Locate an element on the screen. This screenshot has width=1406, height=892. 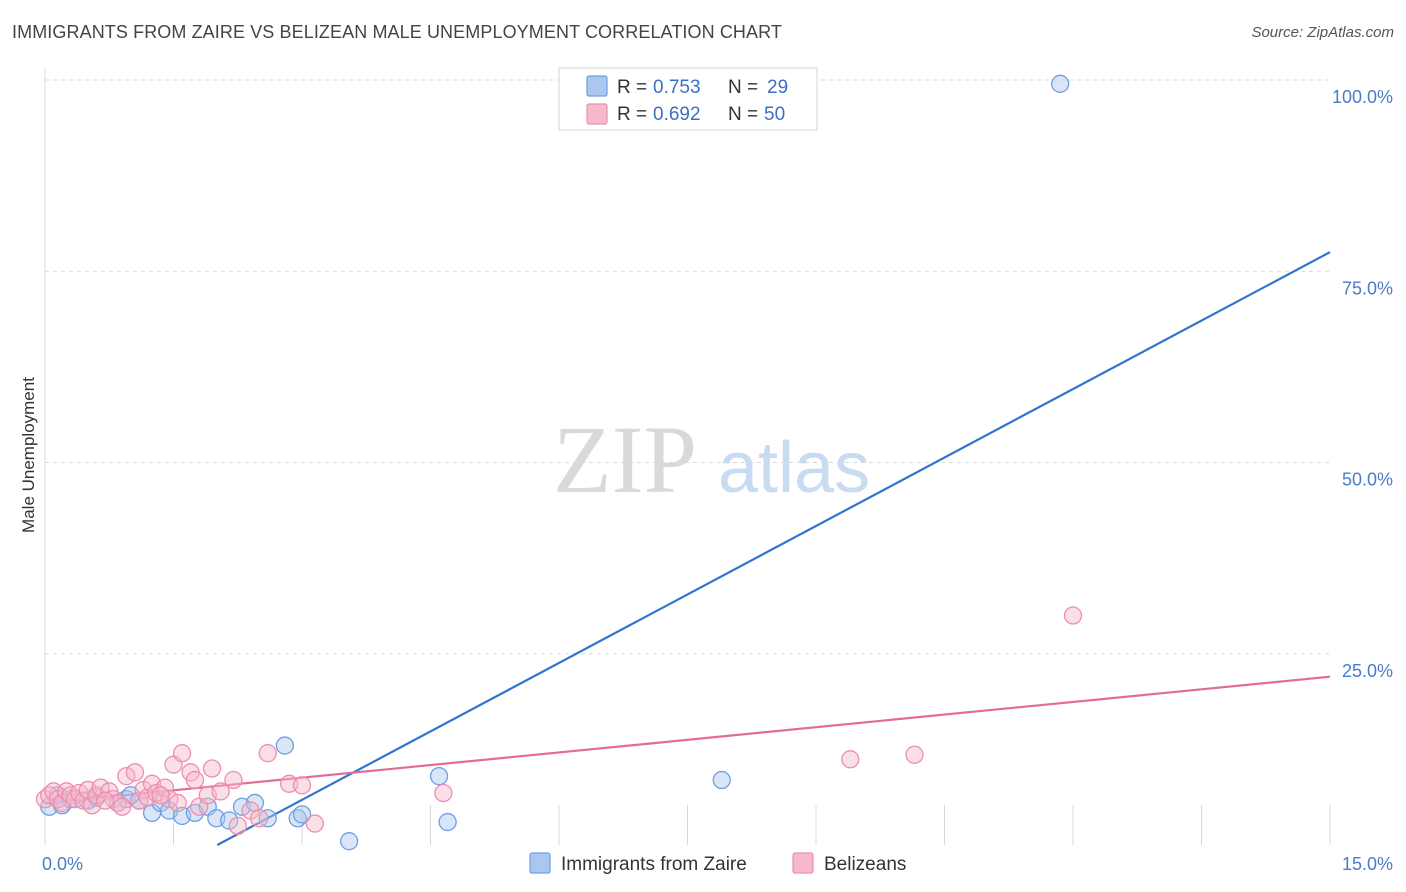
legend-r-label-0: R = is located at coordinates (632, 87).